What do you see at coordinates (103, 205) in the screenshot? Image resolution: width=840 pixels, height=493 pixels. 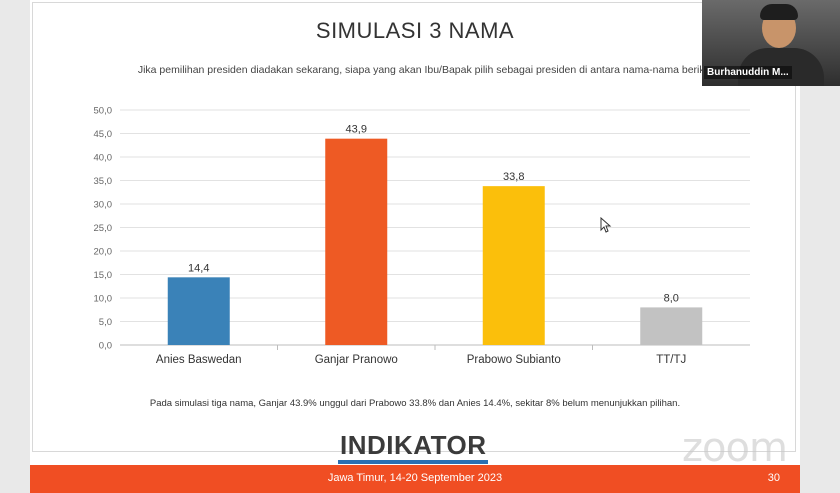 I see `y-tick-label: 30,0` at bounding box center [103, 205].